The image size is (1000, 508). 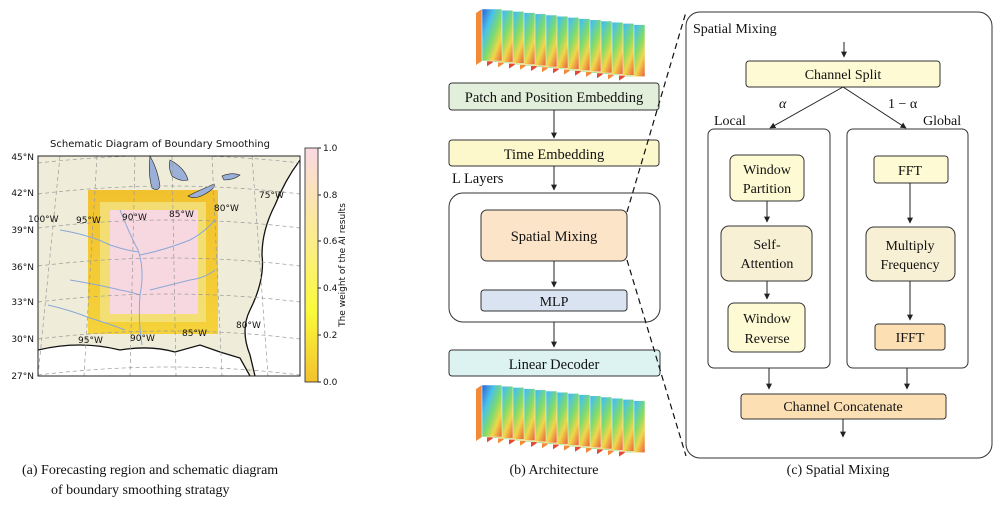 I want to click on colorbar, so click(x=311, y=265).